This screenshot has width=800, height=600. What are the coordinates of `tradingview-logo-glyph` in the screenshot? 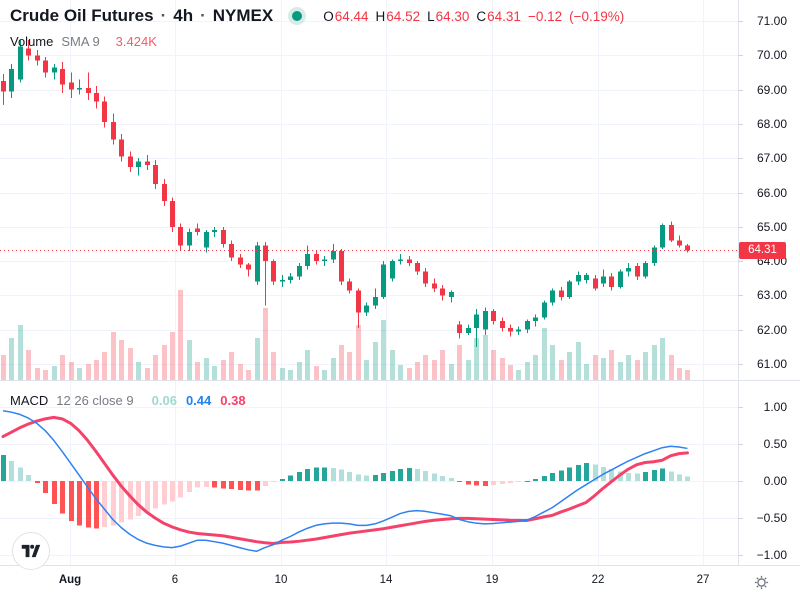 It's located at (31, 551).